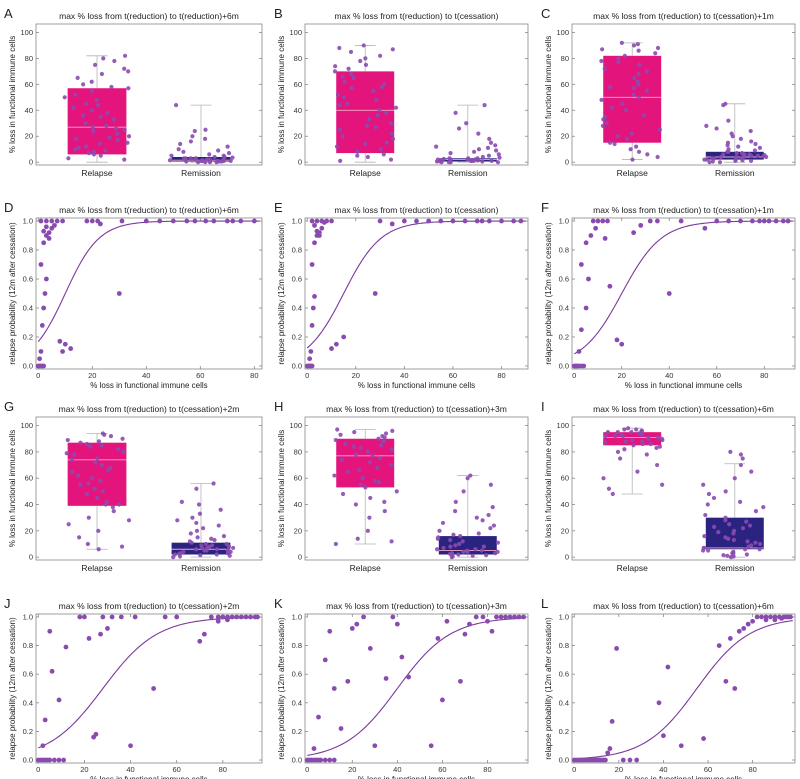 This screenshot has width=800, height=779. I want to click on x-tick-label: 80, so click(501, 375).